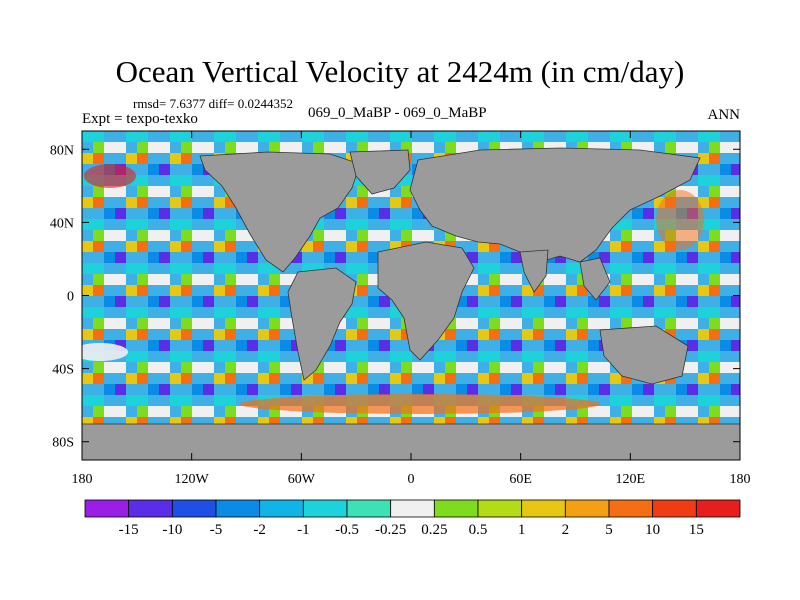  Describe the element at coordinates (62, 150) in the screenshot. I see `y-tick-label: 80N` at that location.